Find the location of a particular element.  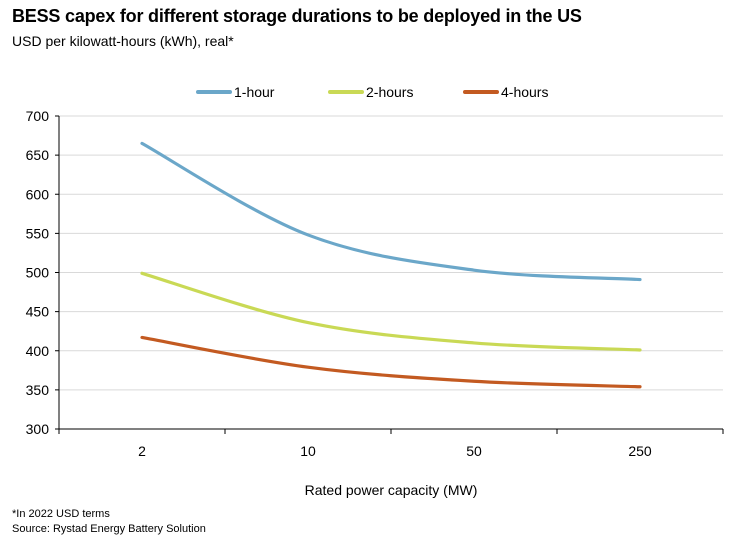

x-axis-label: Rated power capacity (MW) is located at coordinates (391, 490).